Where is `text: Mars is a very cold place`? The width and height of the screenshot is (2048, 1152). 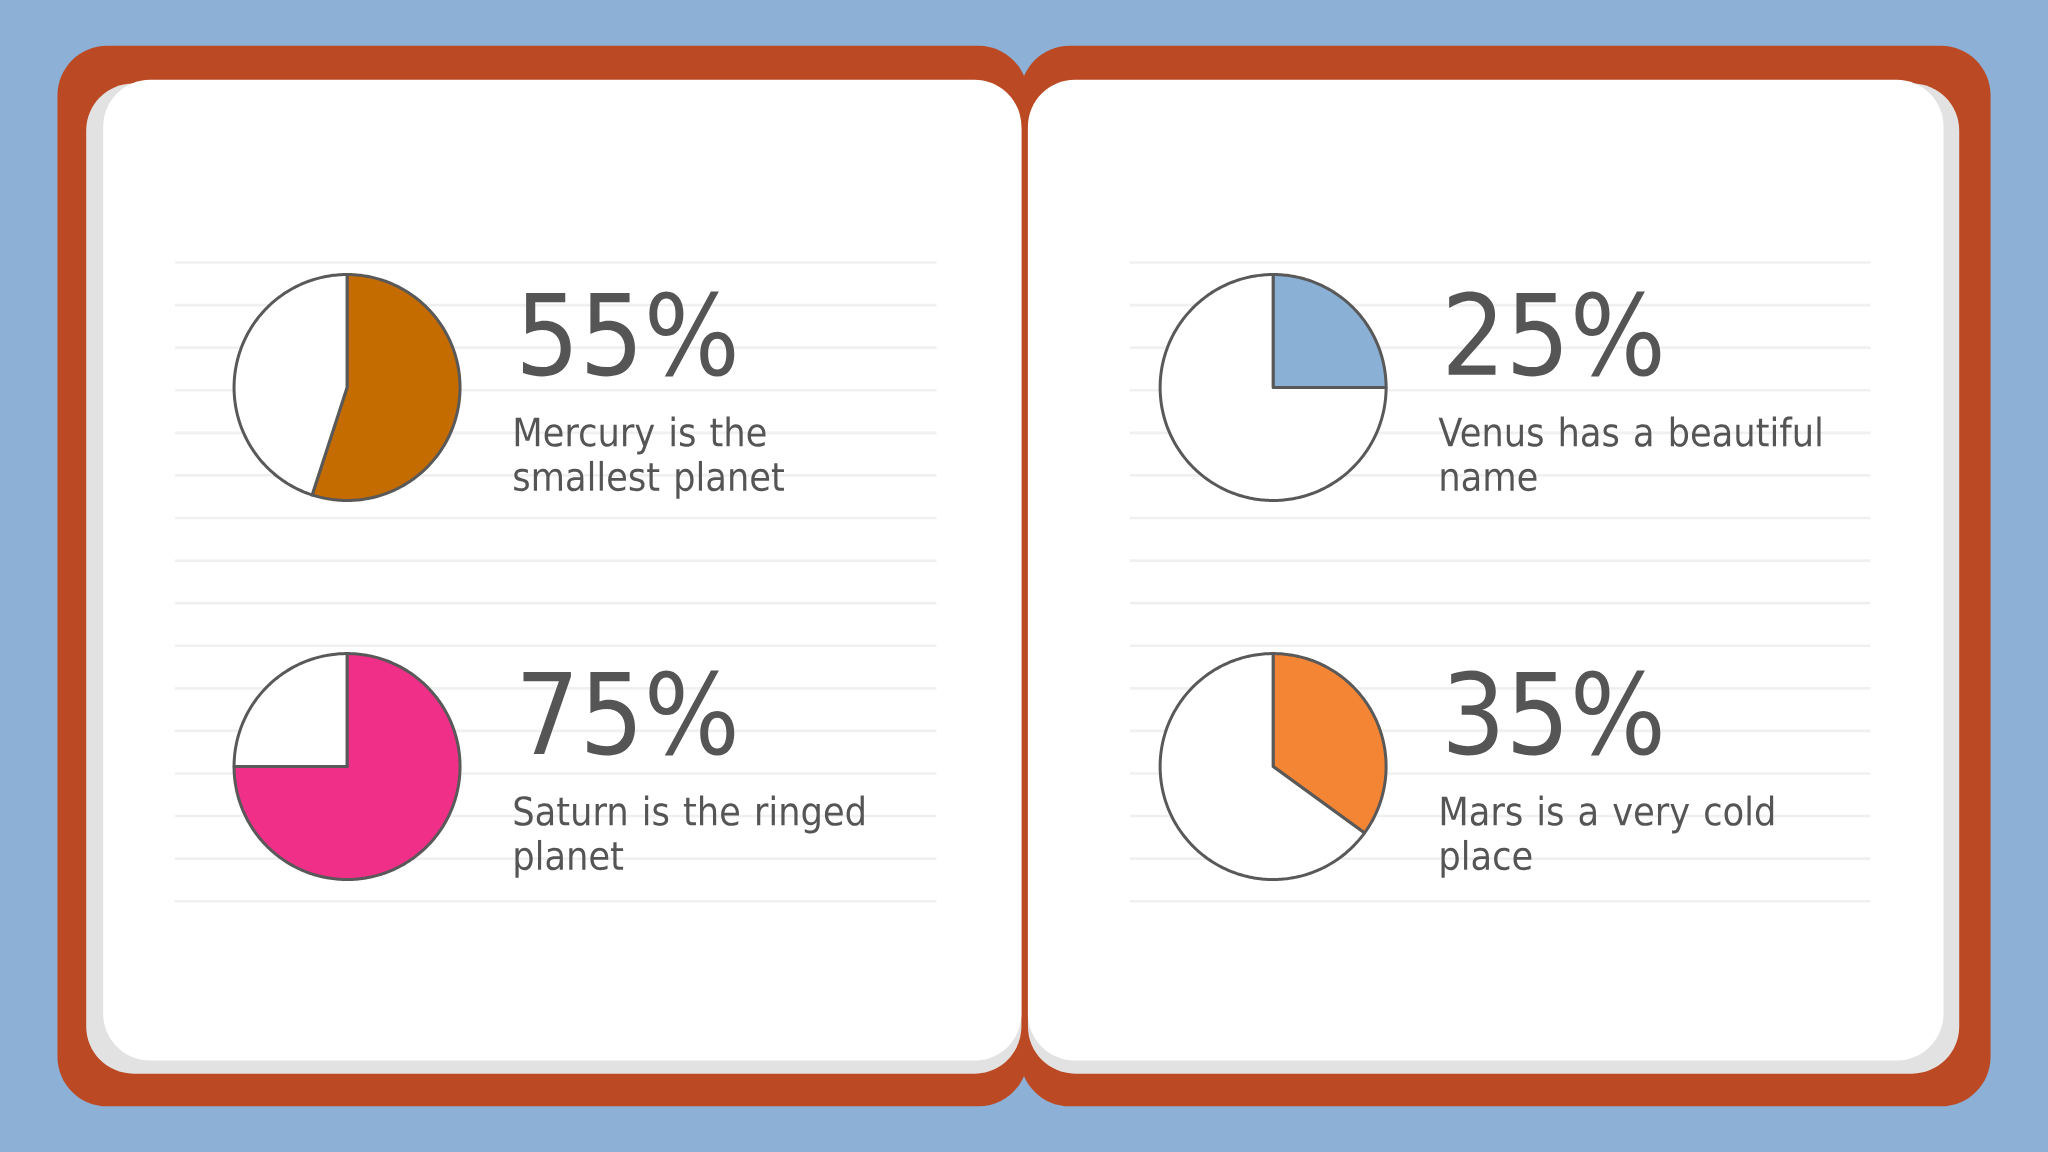
text: Mars is a very cold place is located at coordinates (1607, 836).